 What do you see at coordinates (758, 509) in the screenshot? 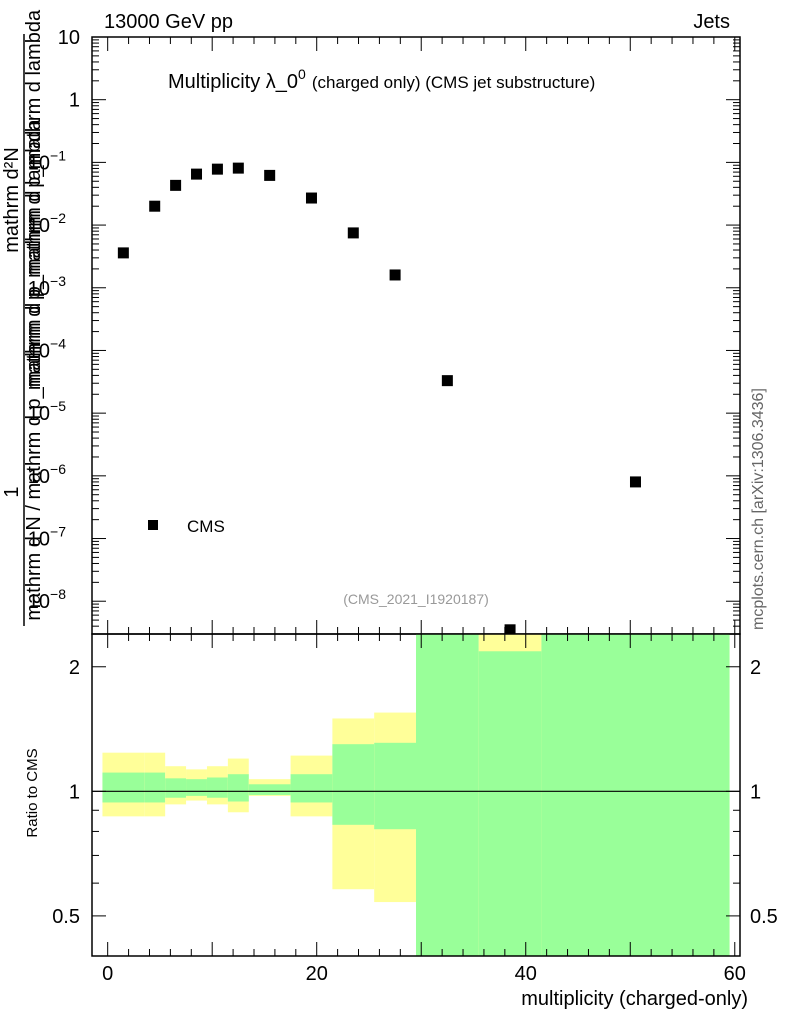
I see `side-label: mcplots.cern.ch [arXiv:1306.3436]` at bounding box center [758, 509].